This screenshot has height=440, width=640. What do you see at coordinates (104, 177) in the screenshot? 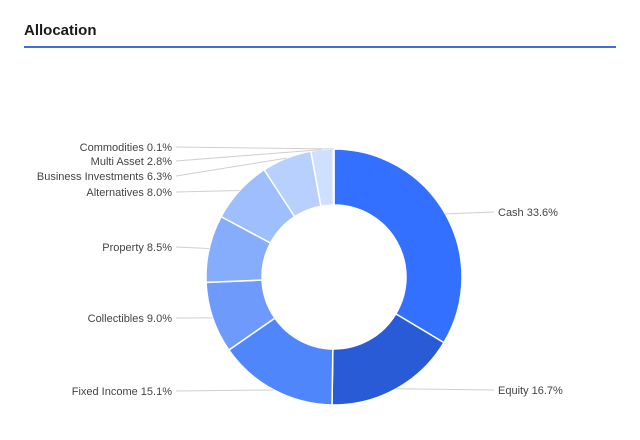
I see `label-business-investments: Business Investments 6.3%` at bounding box center [104, 177].